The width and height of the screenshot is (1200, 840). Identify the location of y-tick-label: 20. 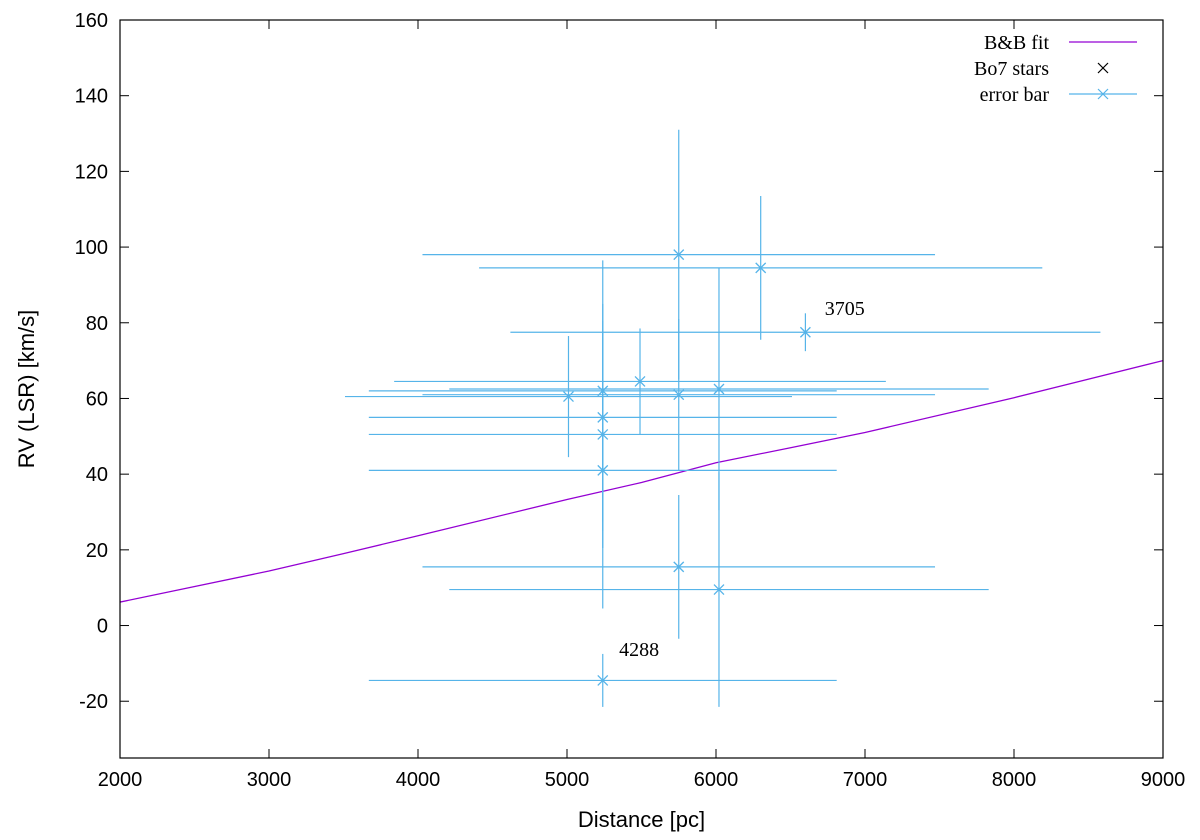
(97, 551).